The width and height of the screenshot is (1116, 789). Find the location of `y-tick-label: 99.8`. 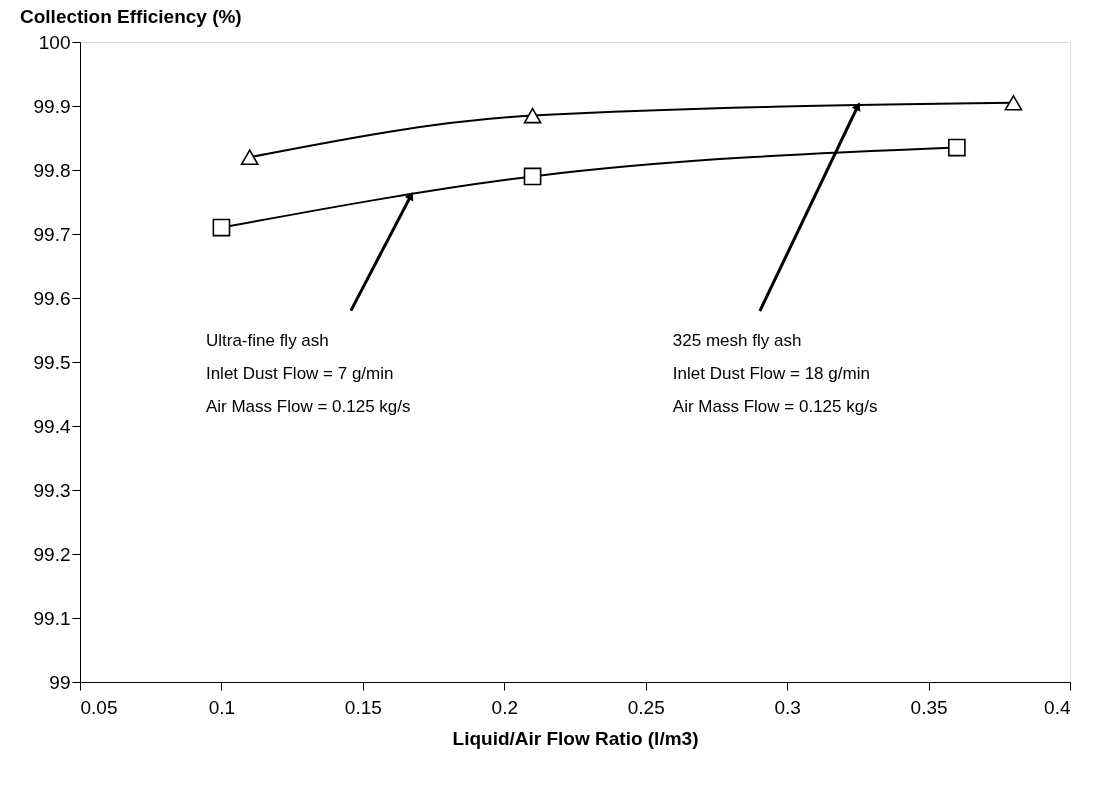

y-tick-label: 99.8 is located at coordinates (52, 170).